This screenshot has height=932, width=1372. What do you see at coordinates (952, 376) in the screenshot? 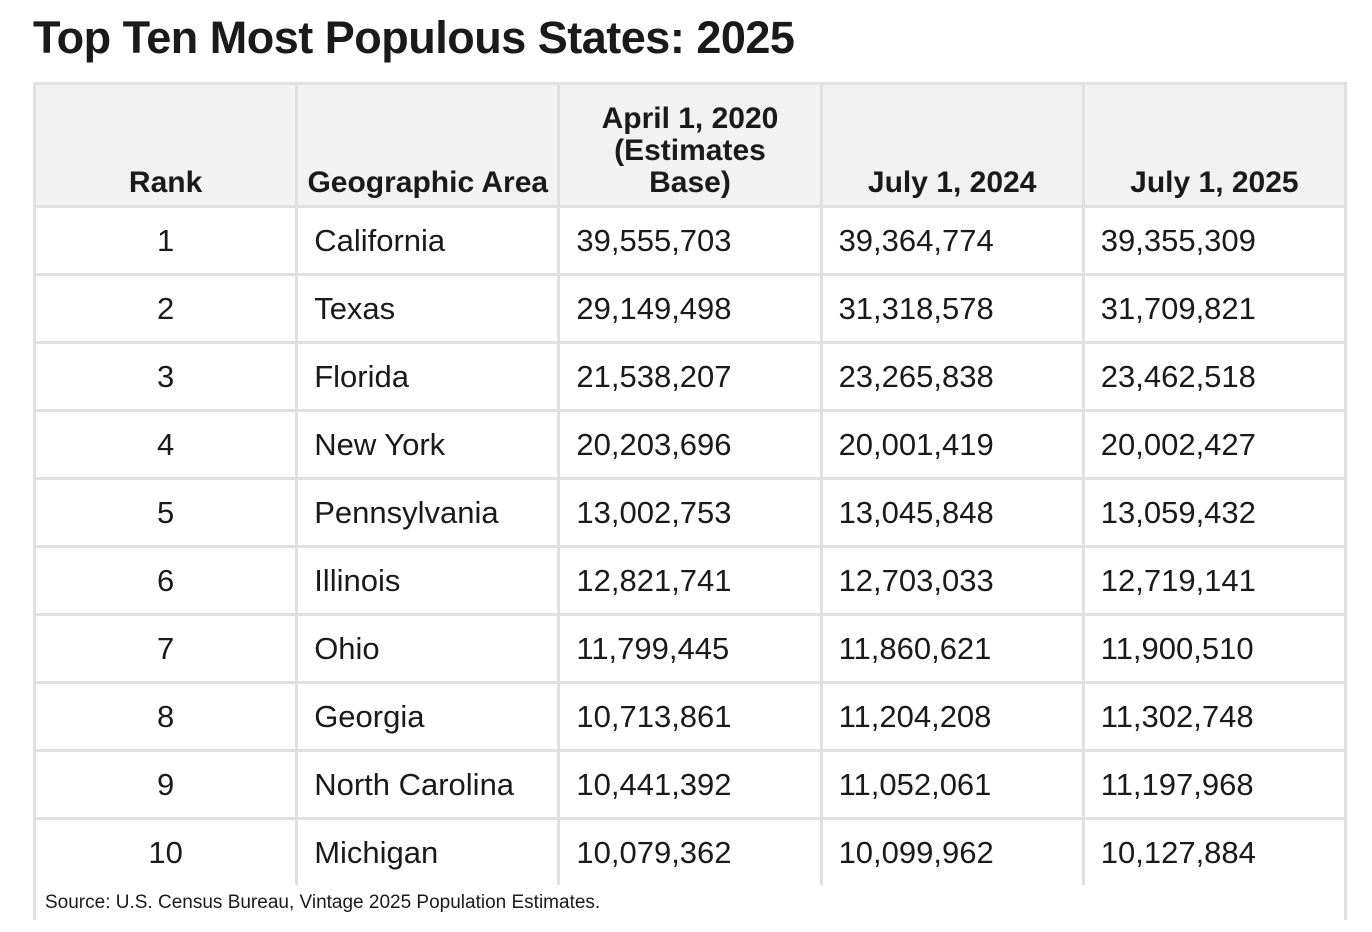
I see `cell-july-2024: 23,265,838` at bounding box center [952, 376].